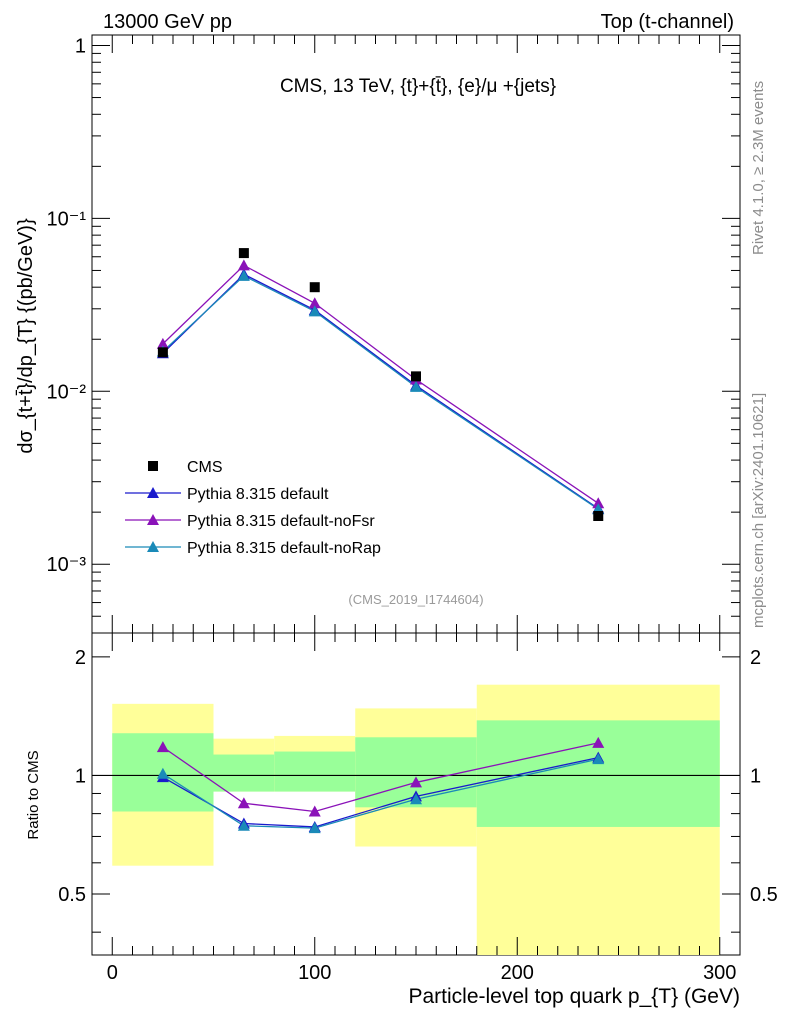 This screenshot has height=1024, width=786. Describe the element at coordinates (153, 466) in the screenshot. I see `legend-marker-data` at that location.